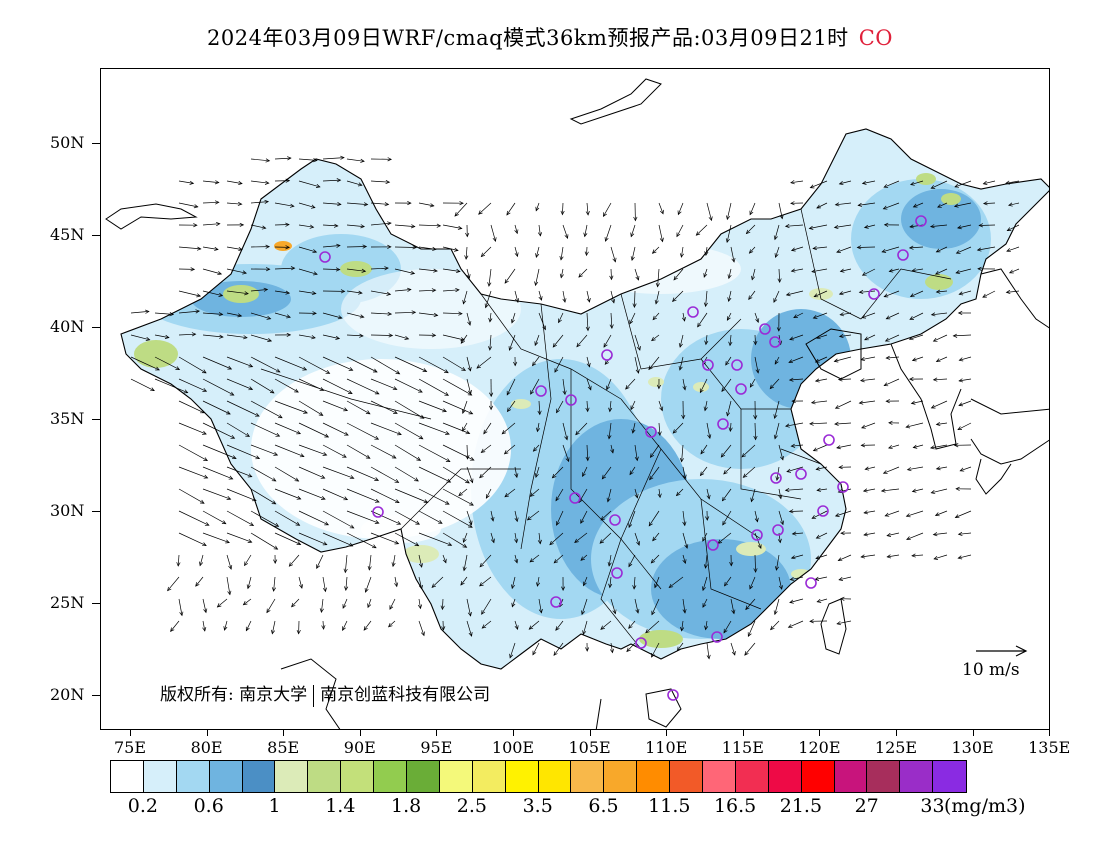  What do you see at coordinates (866, 806) in the screenshot?
I see `legend-label: 27` at bounding box center [866, 806].